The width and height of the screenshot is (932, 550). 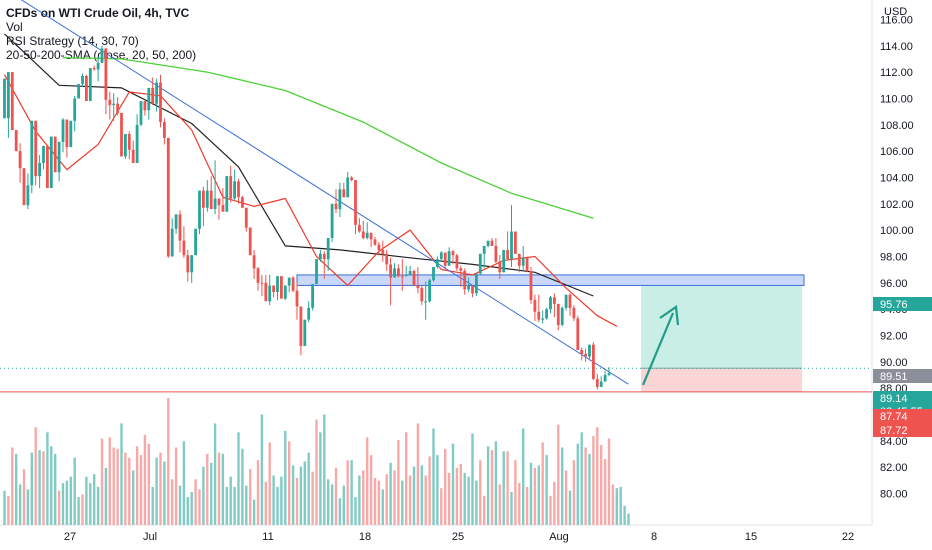 What do you see at coordinates (896, 99) in the screenshot?
I see `price-tick-label: 110.00` at bounding box center [896, 99].